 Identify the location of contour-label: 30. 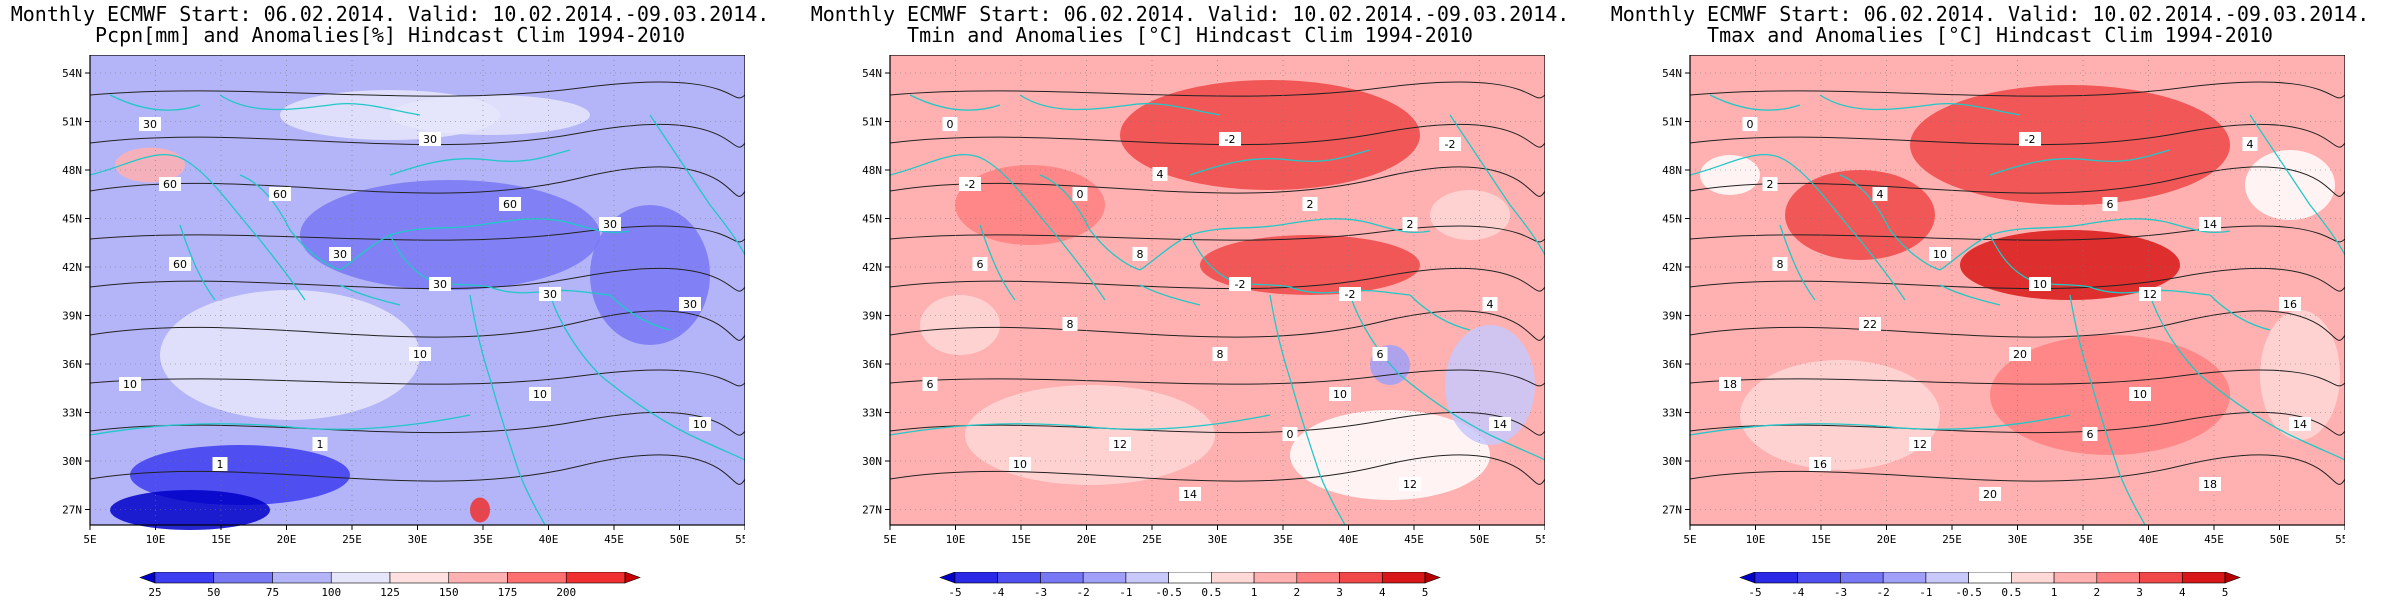
(150, 124).